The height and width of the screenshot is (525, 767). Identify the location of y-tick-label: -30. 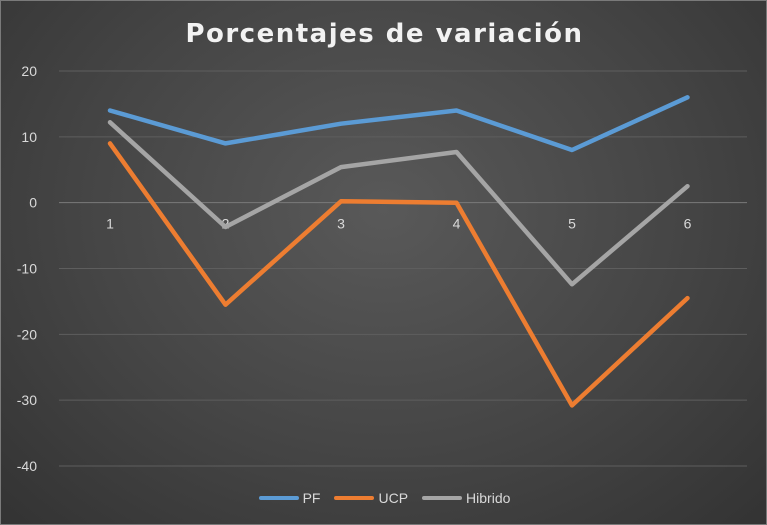
(27, 400).